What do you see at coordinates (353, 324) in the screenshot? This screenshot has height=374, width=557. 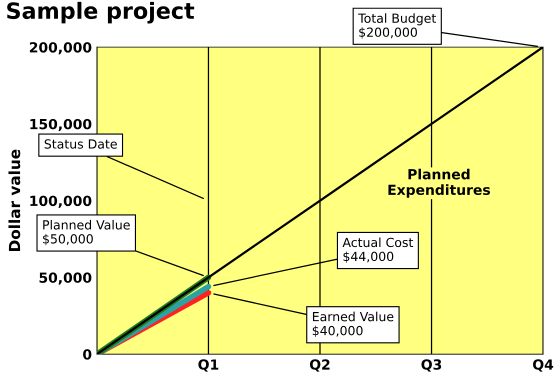 I see `annotation: Earned Value $40,000` at bounding box center [353, 324].